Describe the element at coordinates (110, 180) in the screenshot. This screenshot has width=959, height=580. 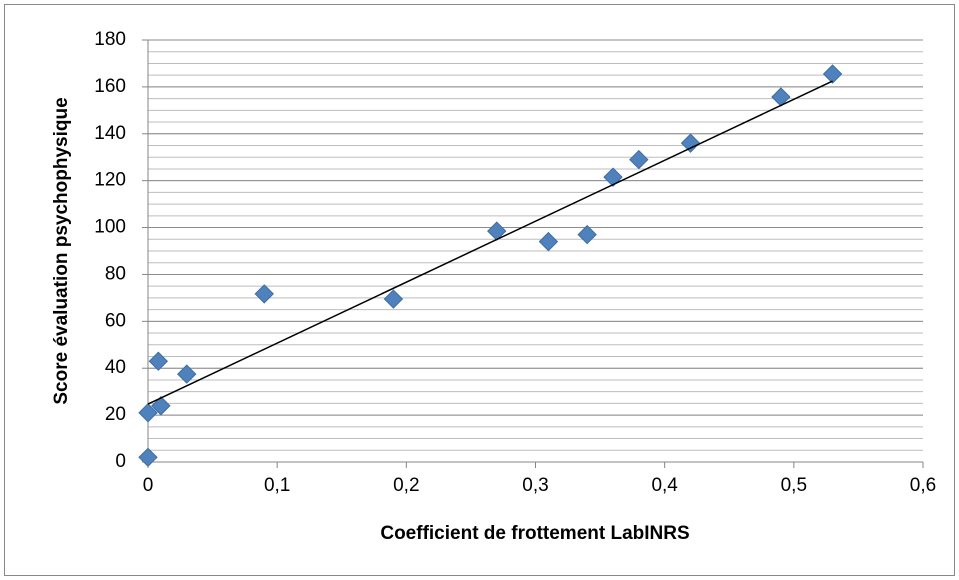
I see `y-tick-label: 120` at that location.